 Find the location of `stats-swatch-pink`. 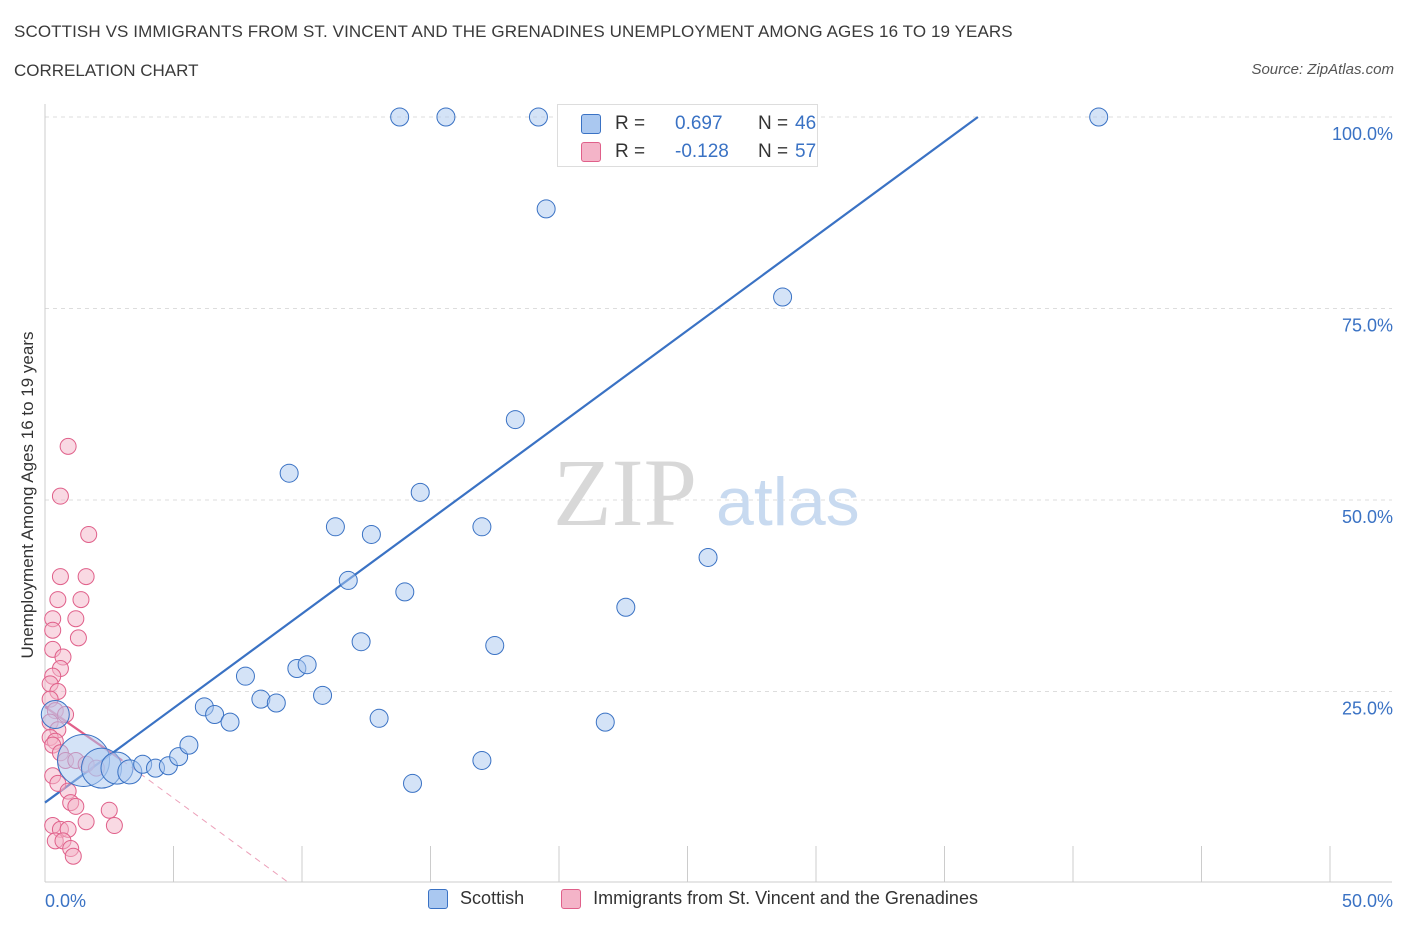

stats-swatch-pink is located at coordinates (591, 152).